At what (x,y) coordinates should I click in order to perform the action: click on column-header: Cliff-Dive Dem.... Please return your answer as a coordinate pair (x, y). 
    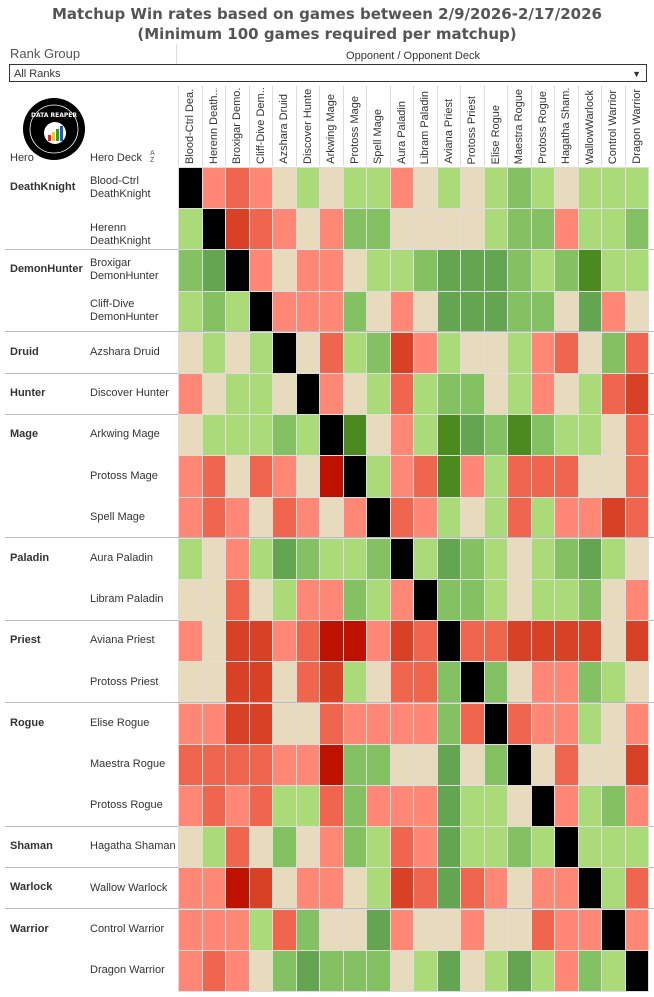
    Looking at the image, I should click on (260, 126).